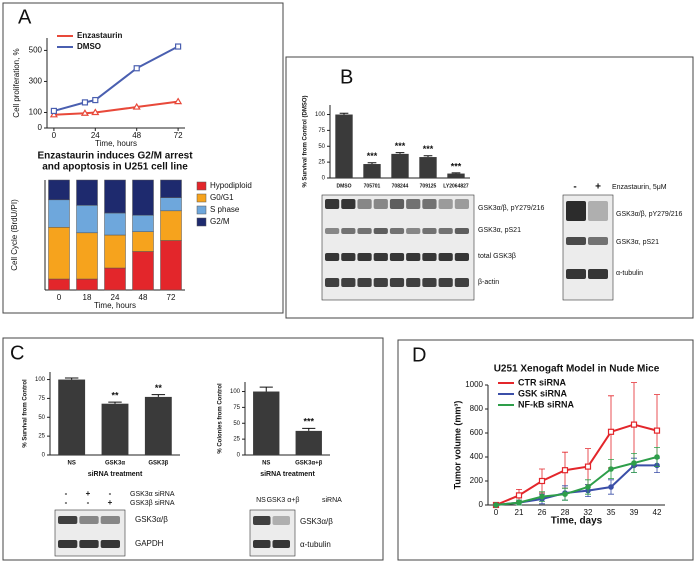 The height and width of the screenshot is (563, 696). What do you see at coordinates (474, 384) in the screenshot?
I see `y-tick-label: 1000` at bounding box center [474, 384].